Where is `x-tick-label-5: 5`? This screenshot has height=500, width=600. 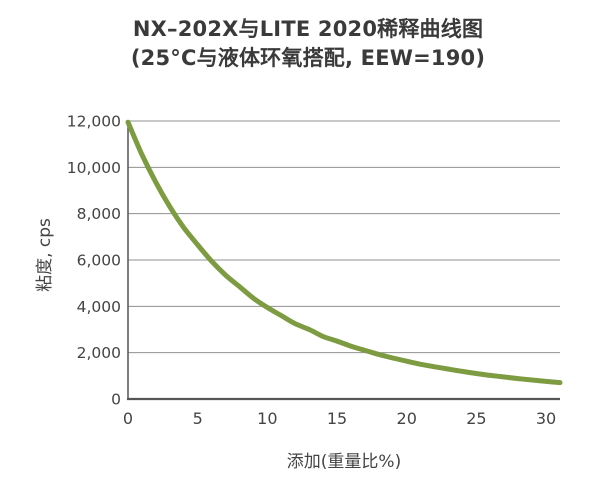 x-tick-label-5: 5 is located at coordinates (198, 418).